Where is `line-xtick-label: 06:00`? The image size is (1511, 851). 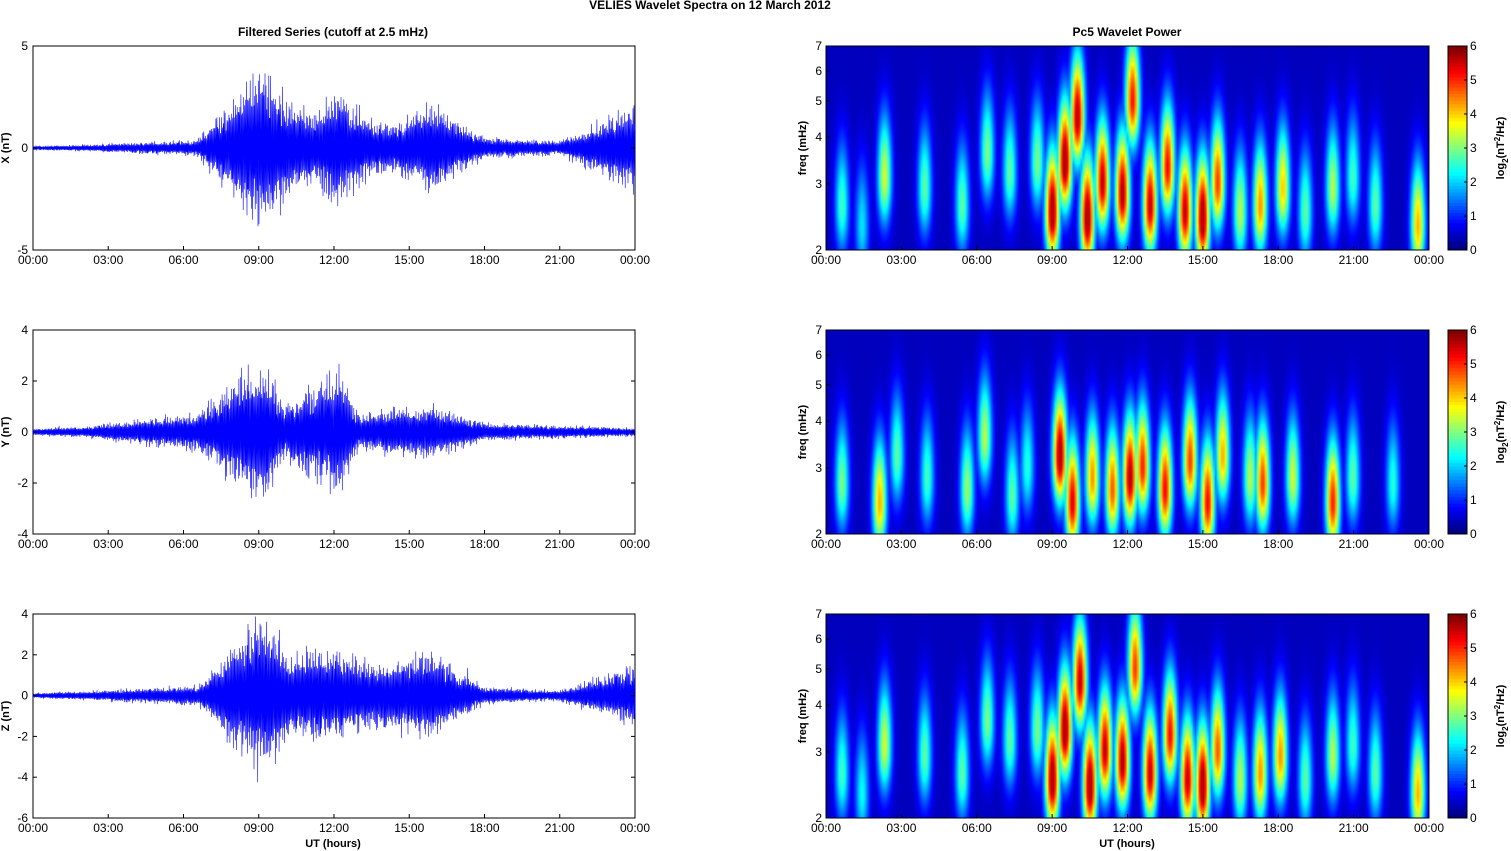 line-xtick-label: 06:00 is located at coordinates (183, 828).